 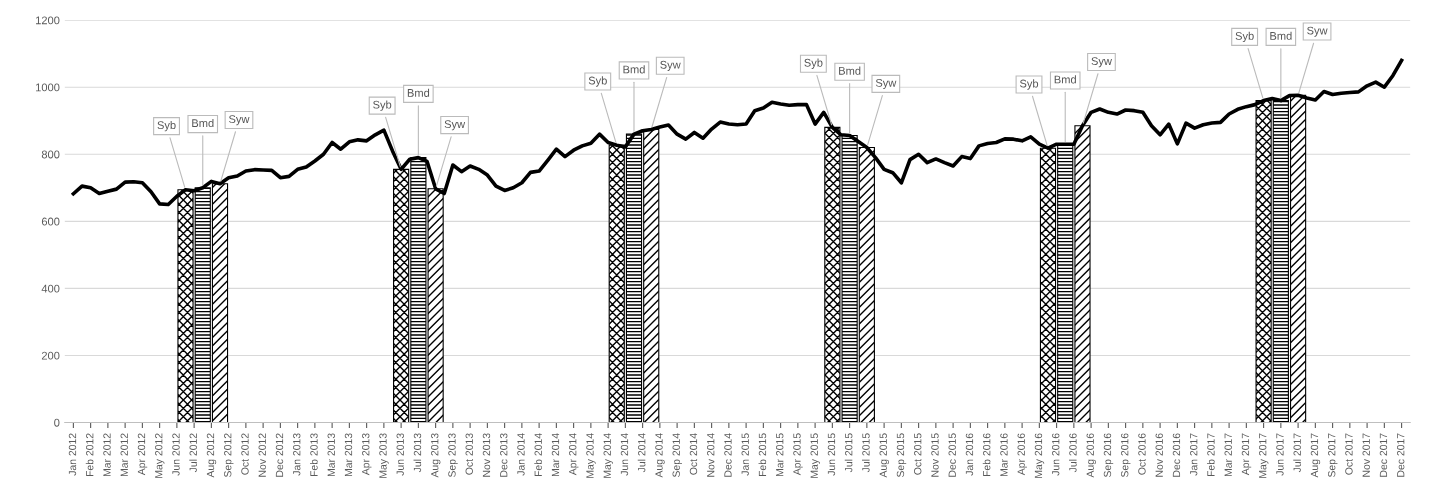 What do you see at coordinates (1264, 455) in the screenshot?
I see `x-tick-label: May 2017` at bounding box center [1264, 455].